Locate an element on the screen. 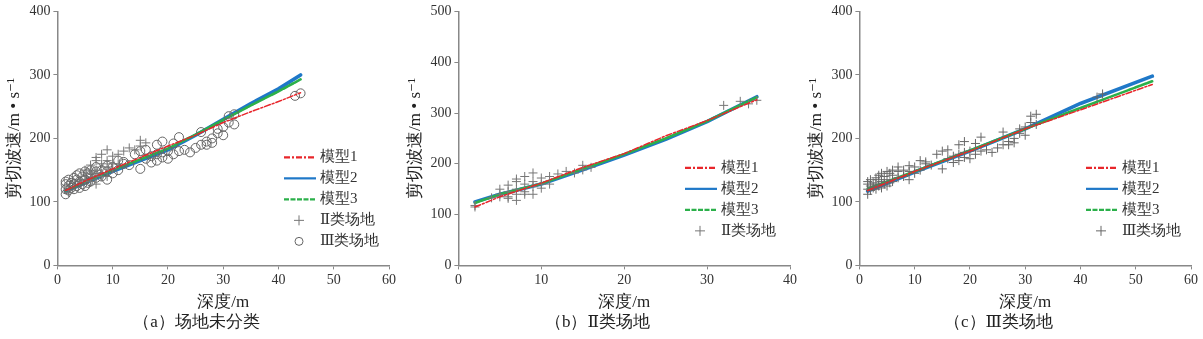 This screenshot has width=1203, height=339. y-tick-label: 500 is located at coordinates (441, 11).